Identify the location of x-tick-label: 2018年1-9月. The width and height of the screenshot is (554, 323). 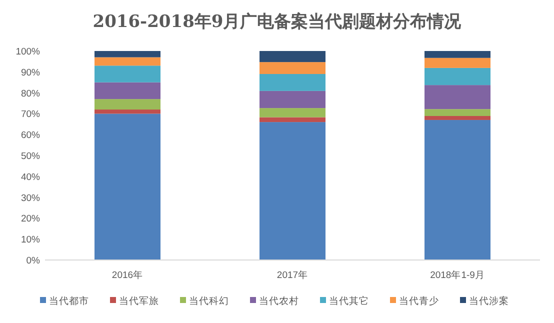
(457, 275).